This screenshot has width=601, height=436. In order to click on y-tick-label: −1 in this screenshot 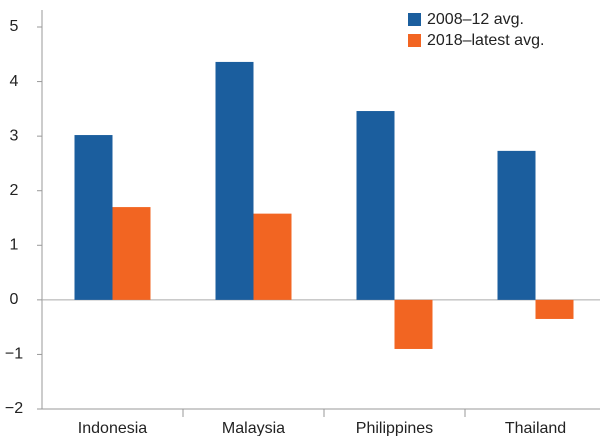, I will do `click(14, 354)`.